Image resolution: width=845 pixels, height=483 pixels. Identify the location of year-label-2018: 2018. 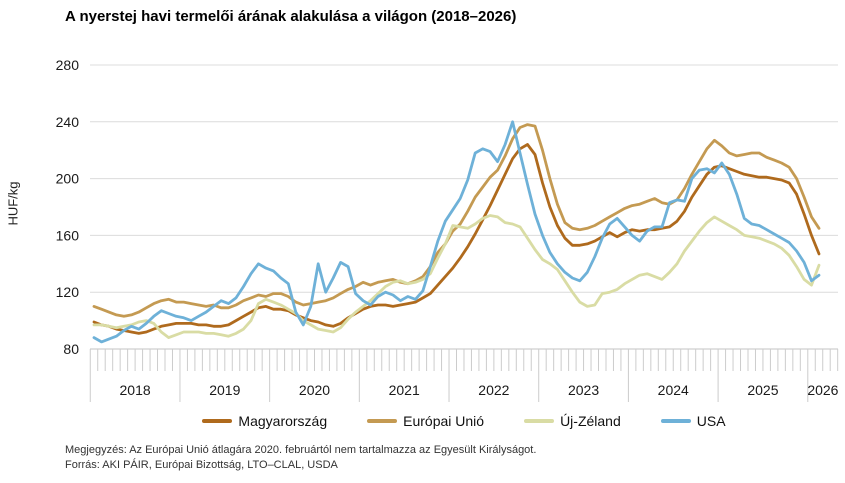
(135, 390).